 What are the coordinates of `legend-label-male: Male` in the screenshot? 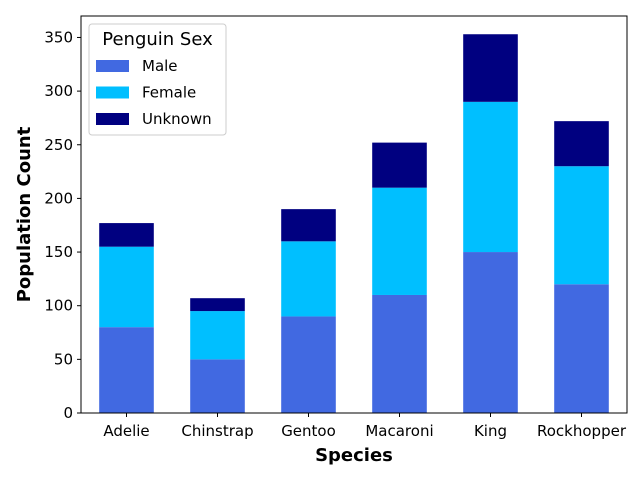 It's located at (160, 66).